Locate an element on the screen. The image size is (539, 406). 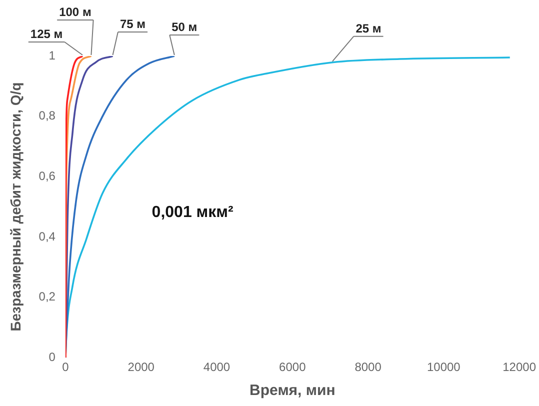
annotation: 0,001 мкм² is located at coordinates (193, 213).